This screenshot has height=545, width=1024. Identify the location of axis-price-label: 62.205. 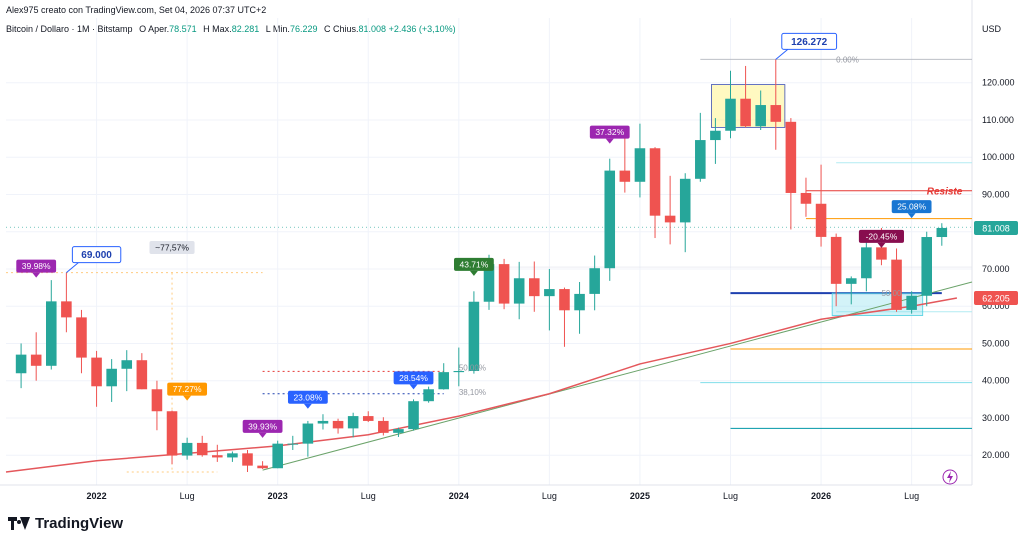
(996, 298).